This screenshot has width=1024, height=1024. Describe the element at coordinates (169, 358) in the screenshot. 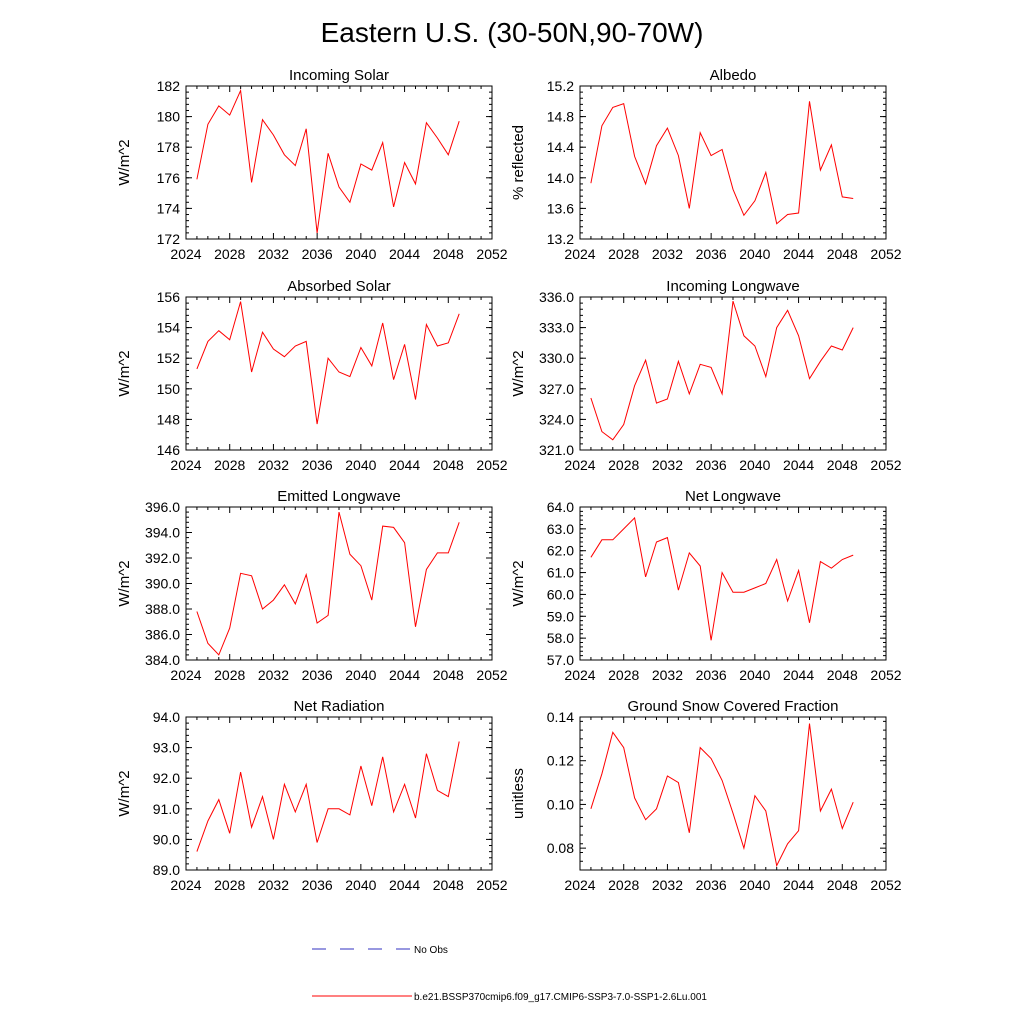

I see `y-tick-label: 152` at that location.